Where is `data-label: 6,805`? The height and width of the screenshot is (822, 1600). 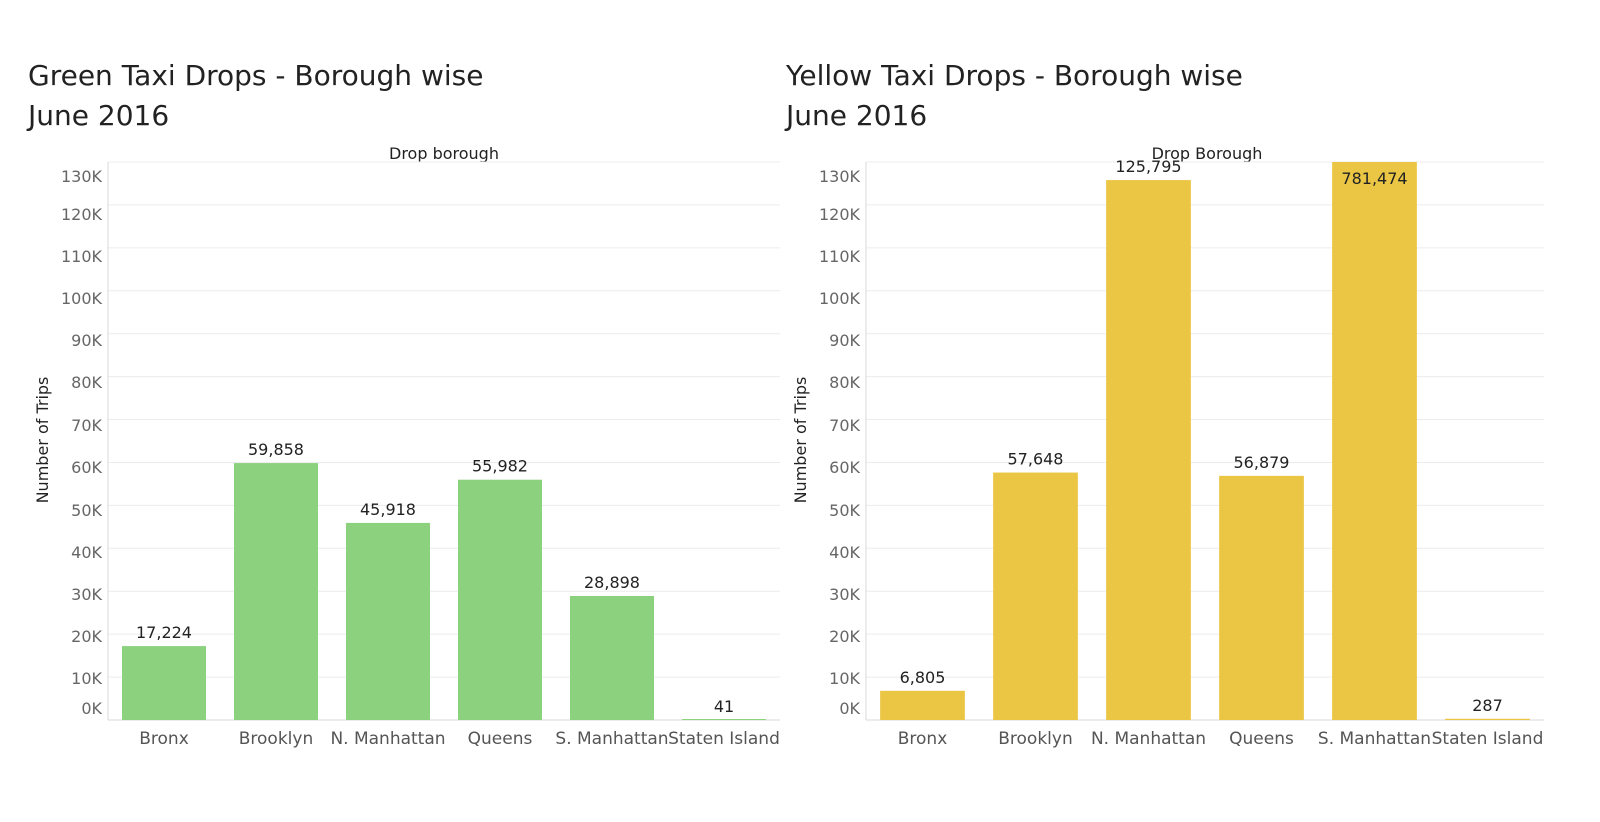
data-label: 6,805 is located at coordinates (923, 677).